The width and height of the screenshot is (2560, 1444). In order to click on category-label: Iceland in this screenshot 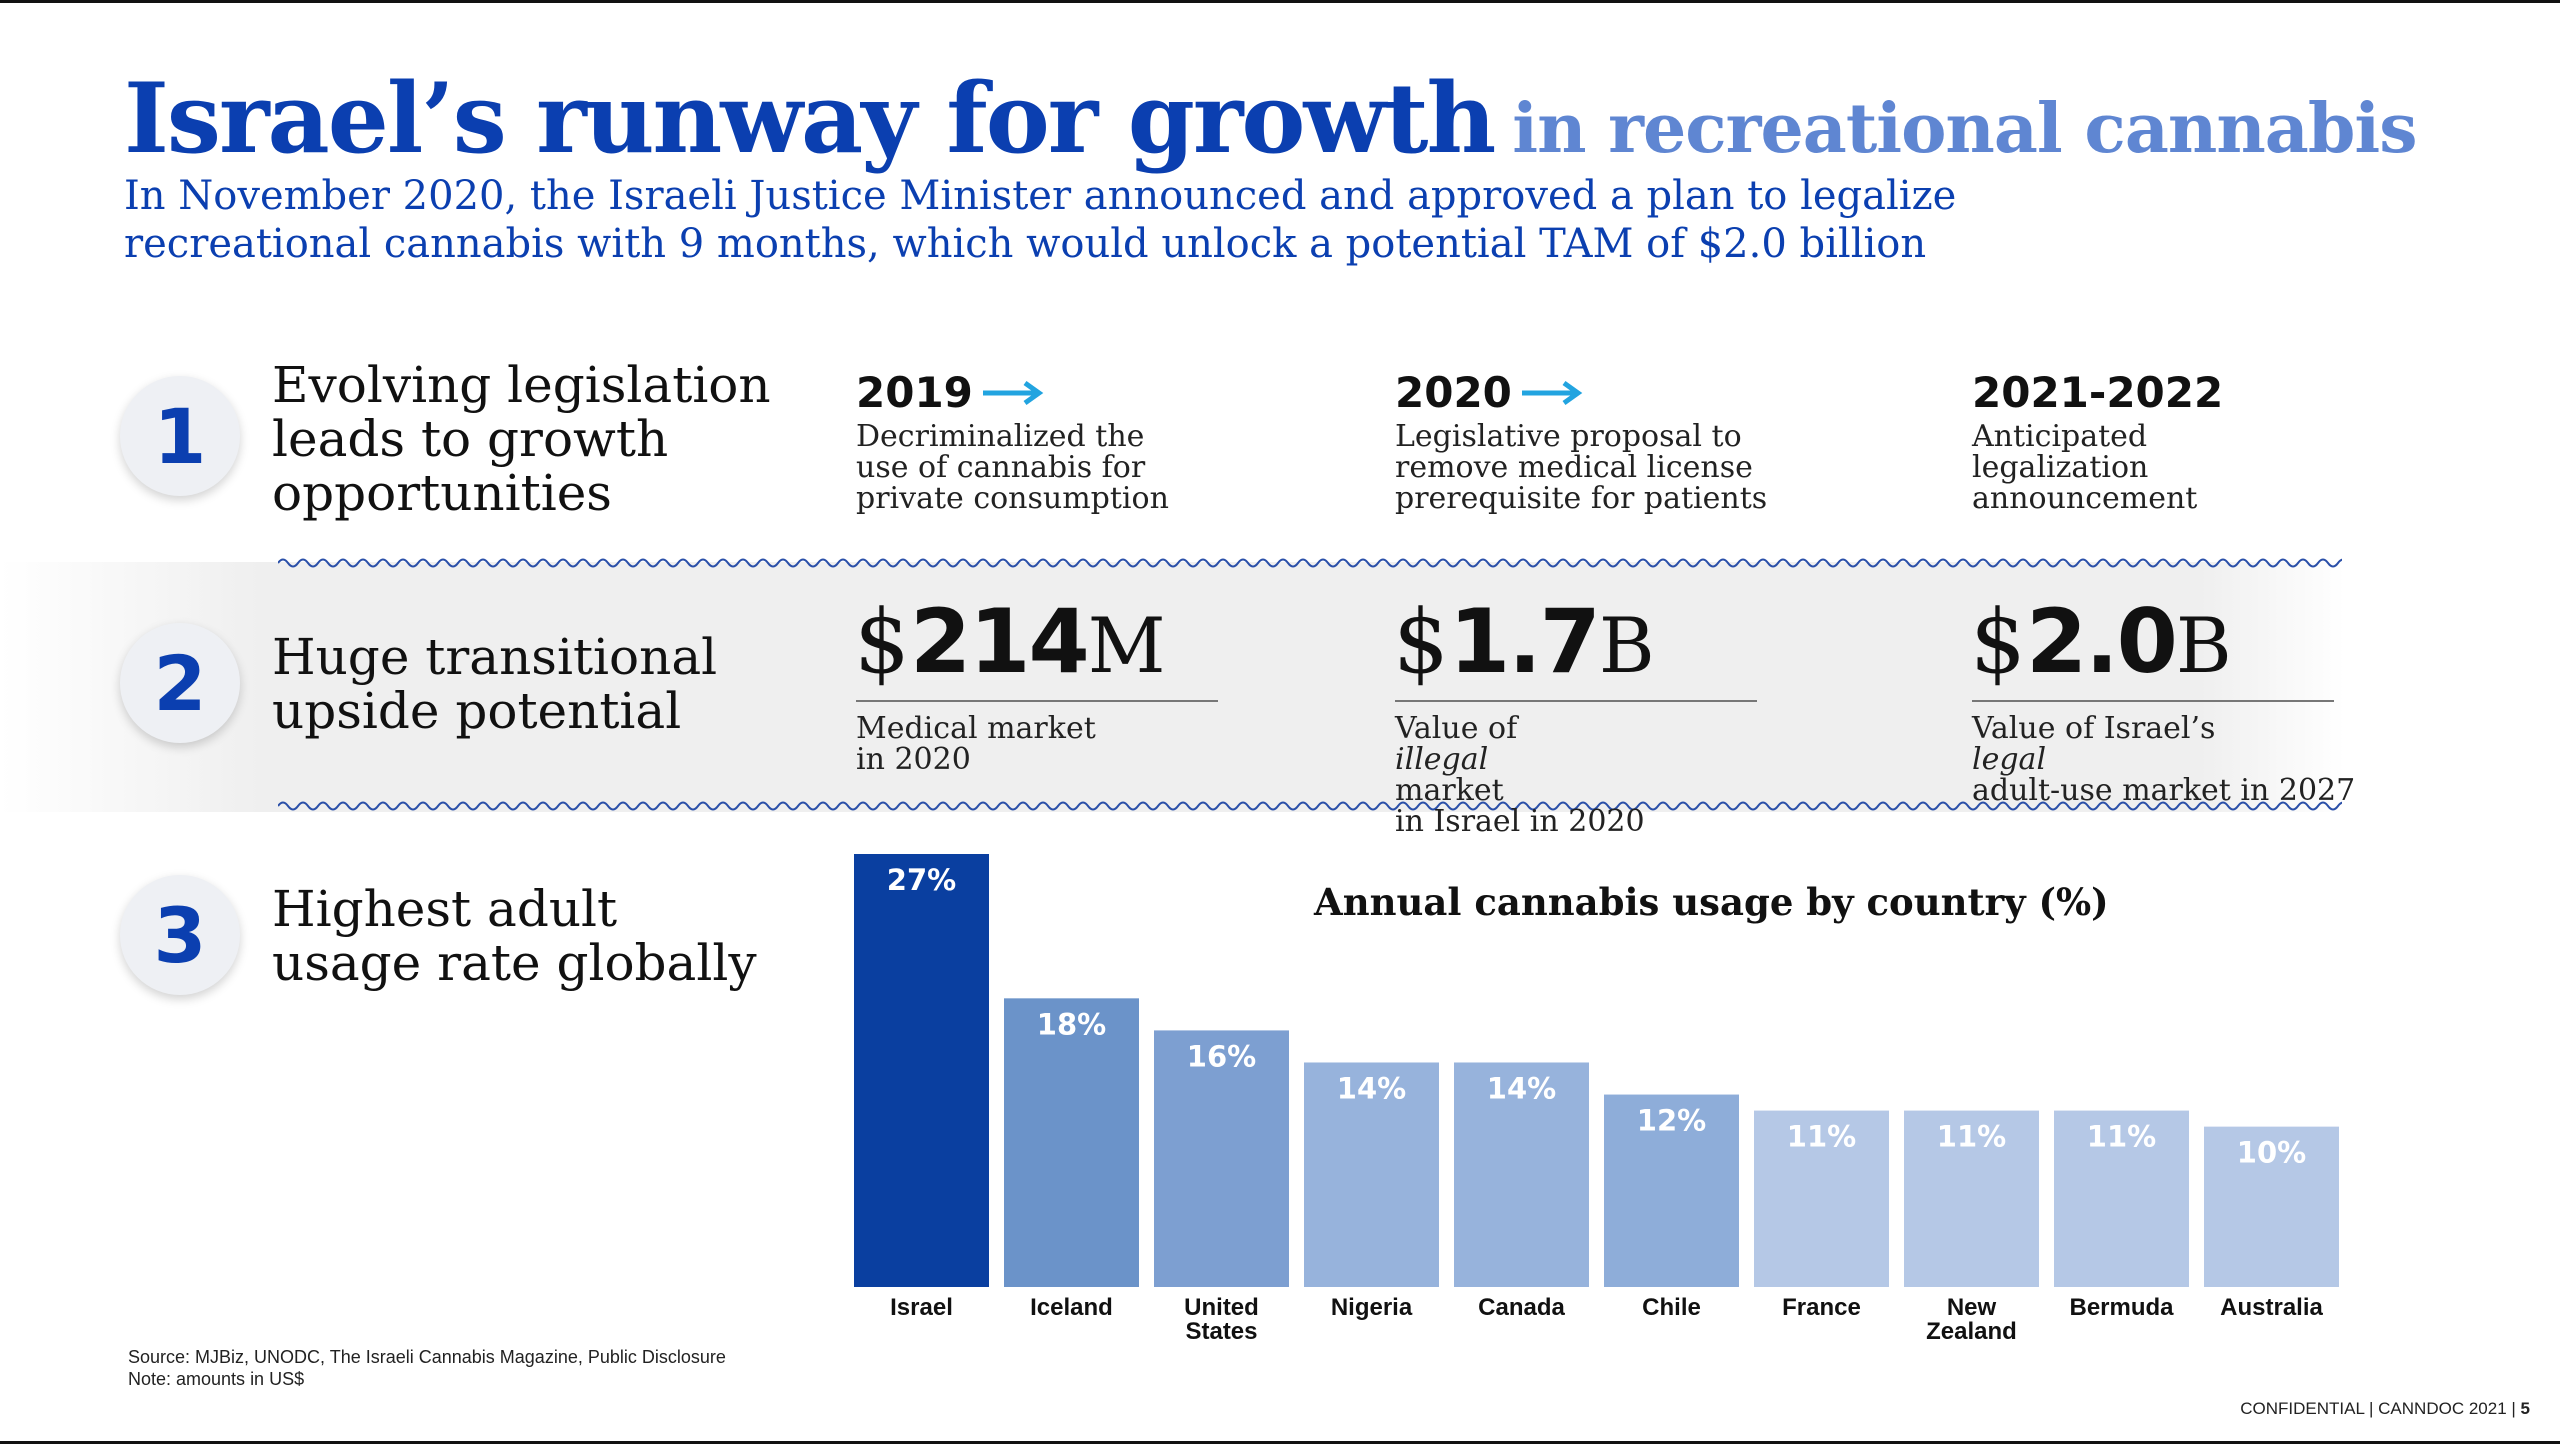, I will do `click(1071, 1307)`.